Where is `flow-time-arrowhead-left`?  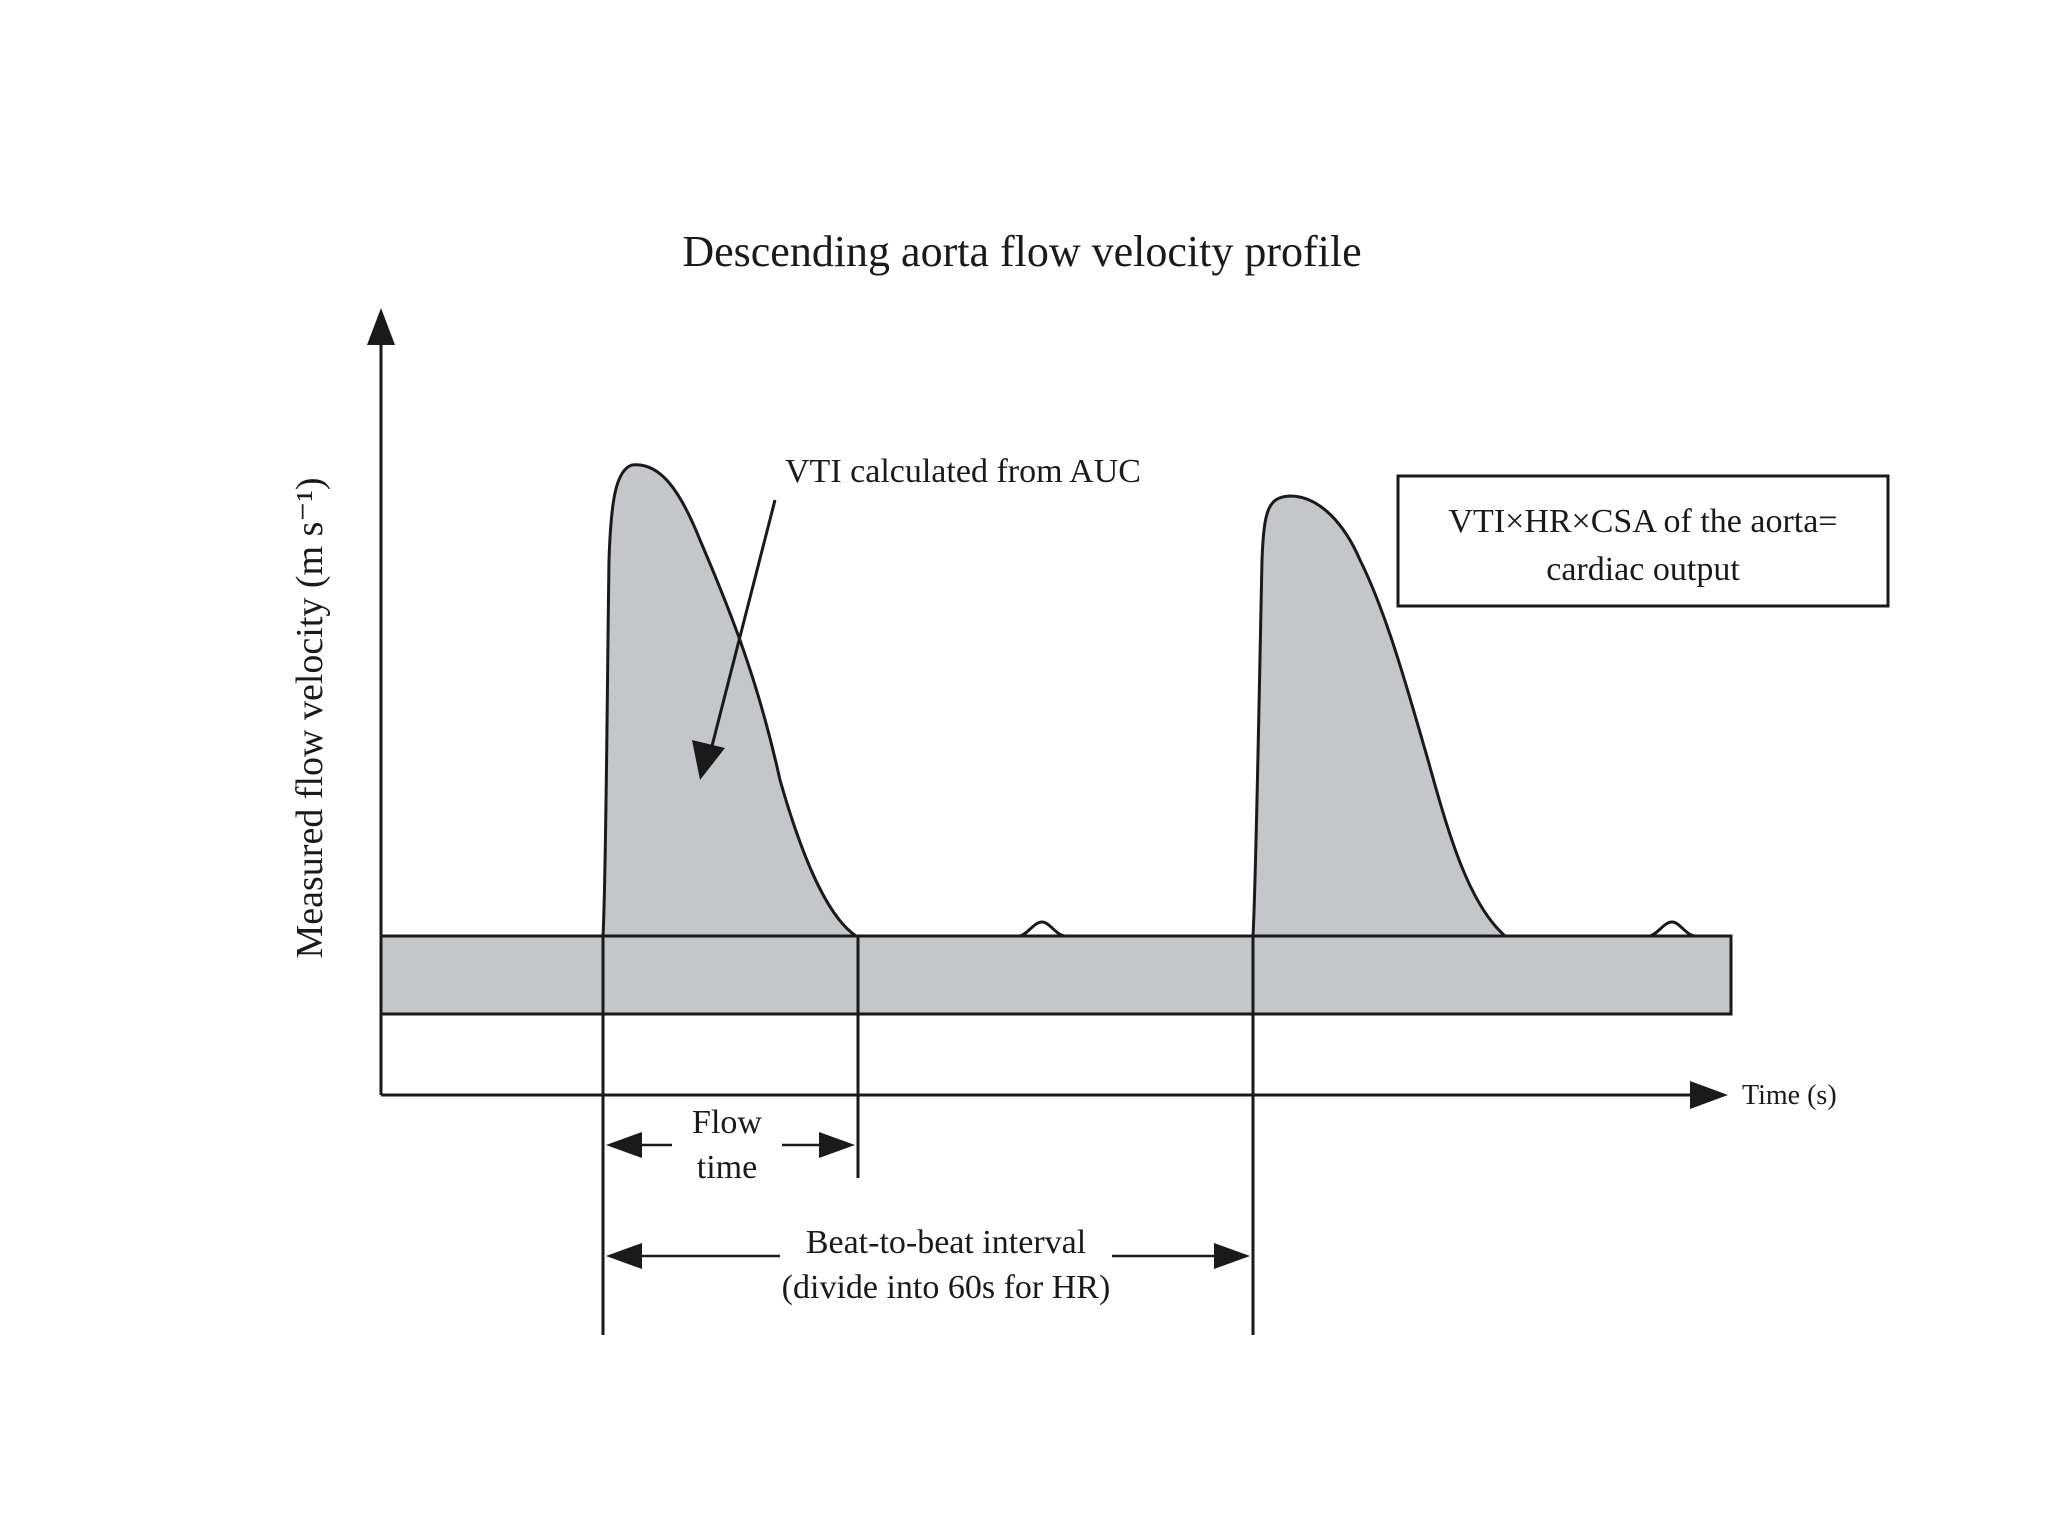
flow-time-arrowhead-left is located at coordinates (624, 1145).